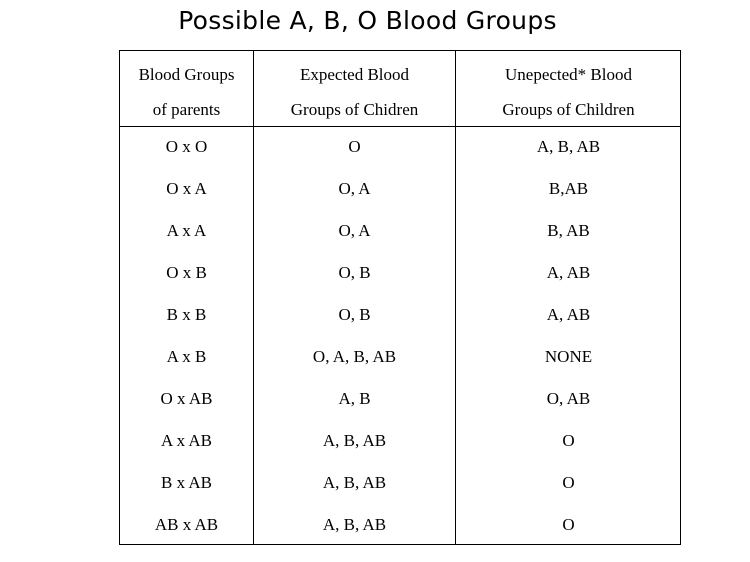  Describe the element at coordinates (186, 92) in the screenshot. I see `header-parents: Blood Groups of parents` at that location.